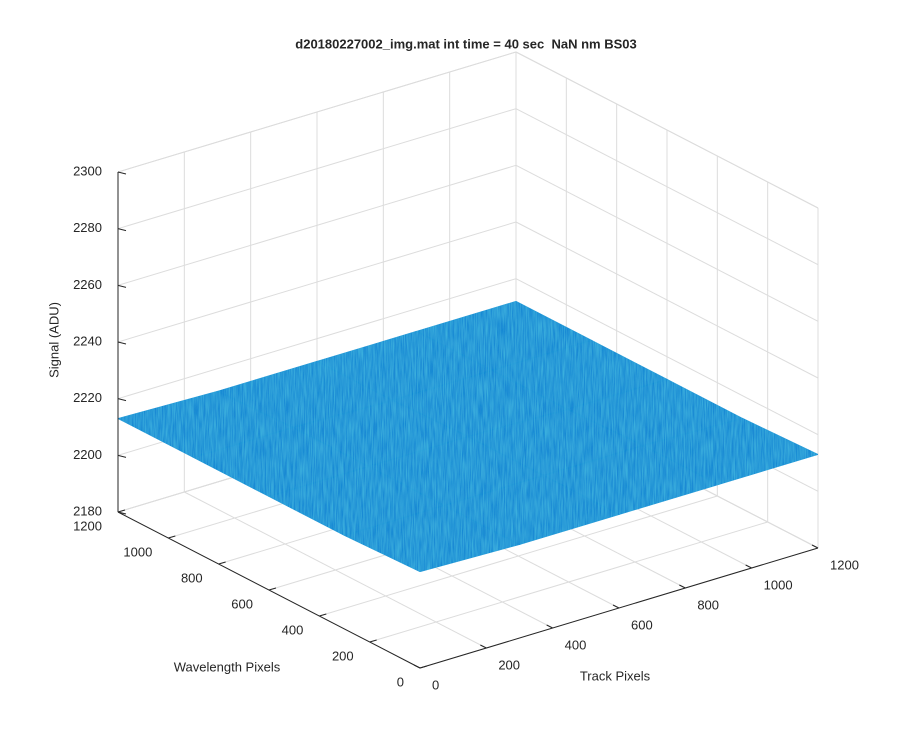 Image resolution: width=900 pixels, height=750 pixels. I want to click on y-tick-label: 600, so click(242, 603).